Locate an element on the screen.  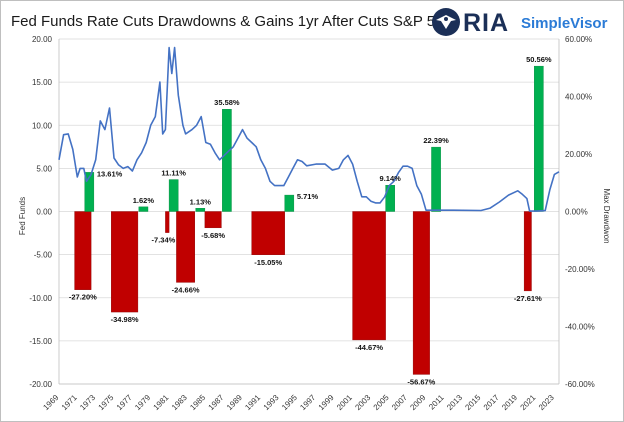
bar-data-label: -7.34% is located at coordinates (164, 240).